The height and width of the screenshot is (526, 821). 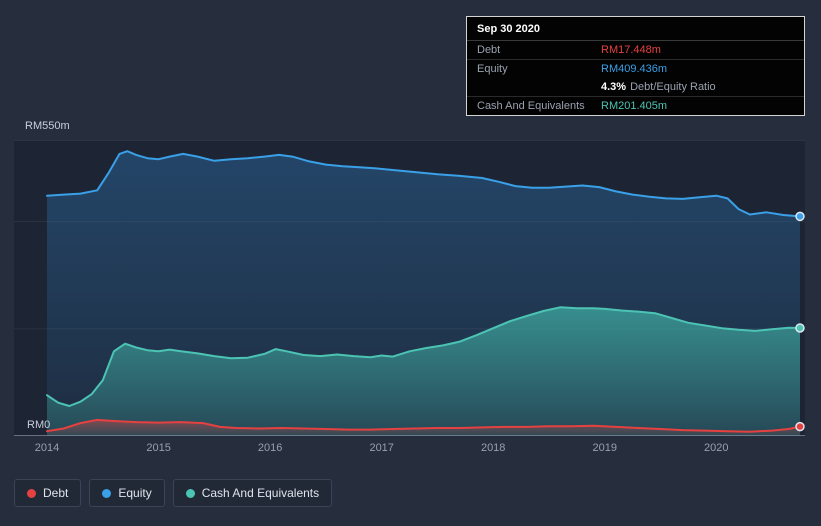 What do you see at coordinates (270, 448) in the screenshot?
I see `x-tick-2016: 2016` at bounding box center [270, 448].